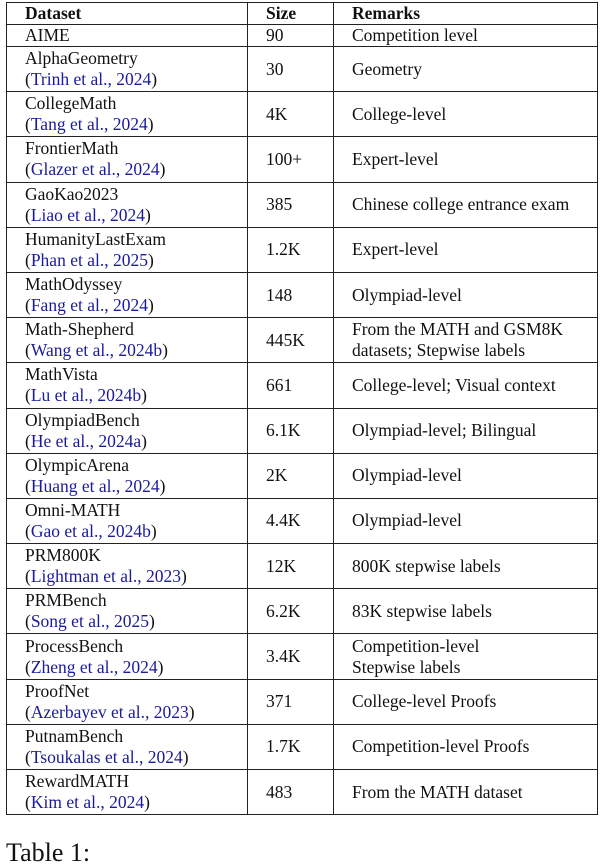  What do you see at coordinates (106, 756) in the screenshot?
I see `citation-link: Tsoukalas et al., 2024` at bounding box center [106, 756].